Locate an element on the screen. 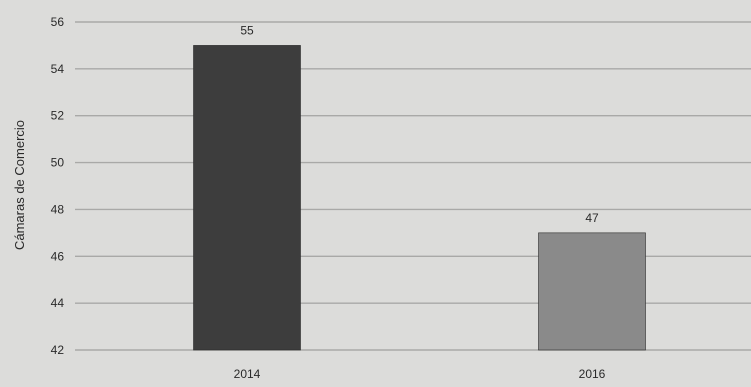 This screenshot has width=751, height=387. y-tick-label: 52 is located at coordinates (58, 116).